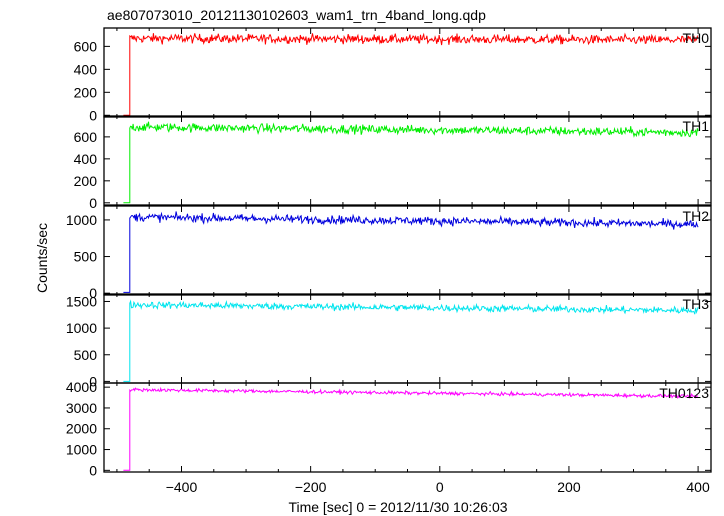 The image size is (724, 516). What do you see at coordinates (696, 126) in the screenshot?
I see `panel-label-th1: TH1` at bounding box center [696, 126].